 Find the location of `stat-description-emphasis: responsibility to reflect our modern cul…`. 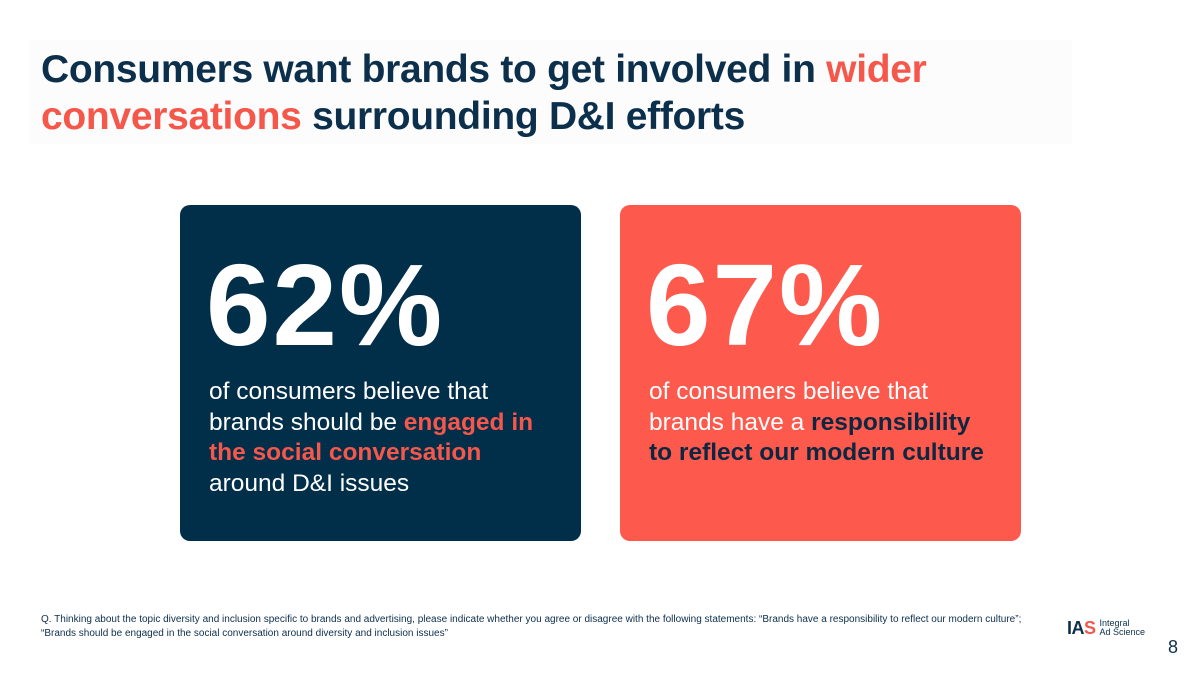

stat-description-emphasis: responsibility to reflect our modern cul… is located at coordinates (816, 437).